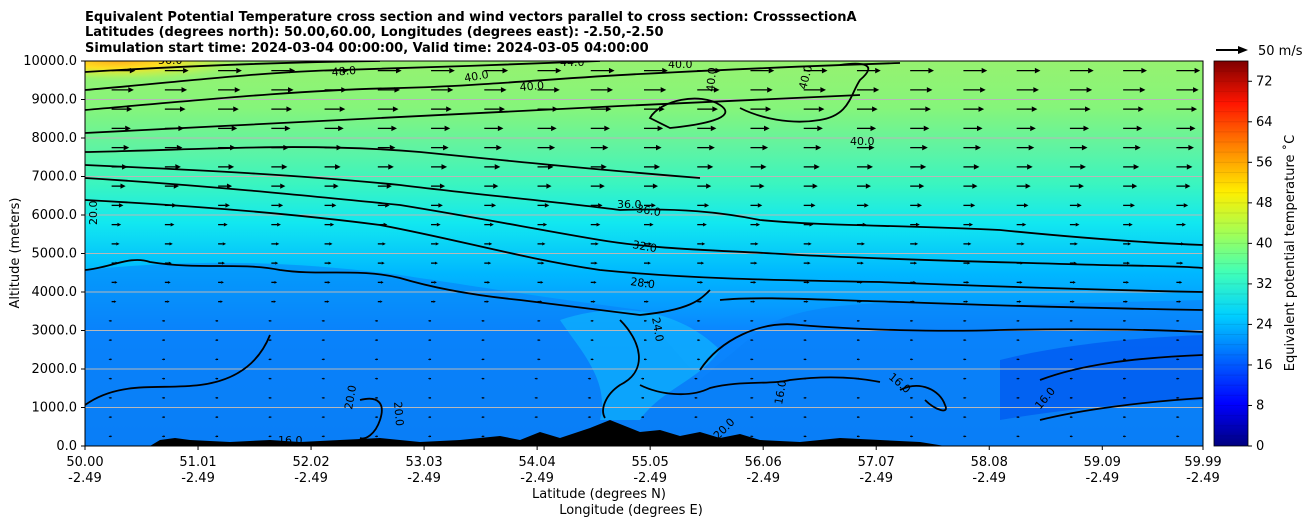  Describe the element at coordinates (1264, 203) in the screenshot. I see `colorbar-tick-label: 48` at that location.